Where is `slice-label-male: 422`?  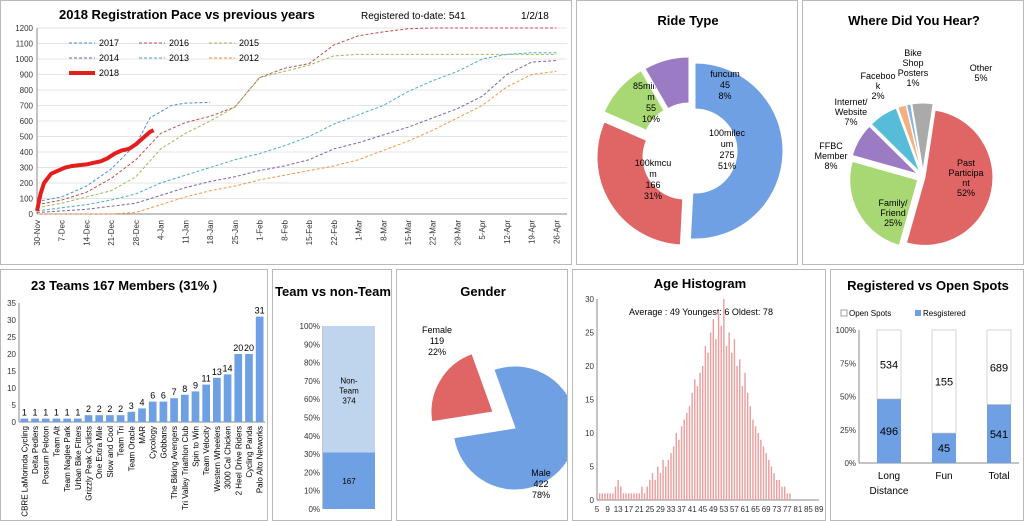 slice-label-male: 422 is located at coordinates (540, 484).